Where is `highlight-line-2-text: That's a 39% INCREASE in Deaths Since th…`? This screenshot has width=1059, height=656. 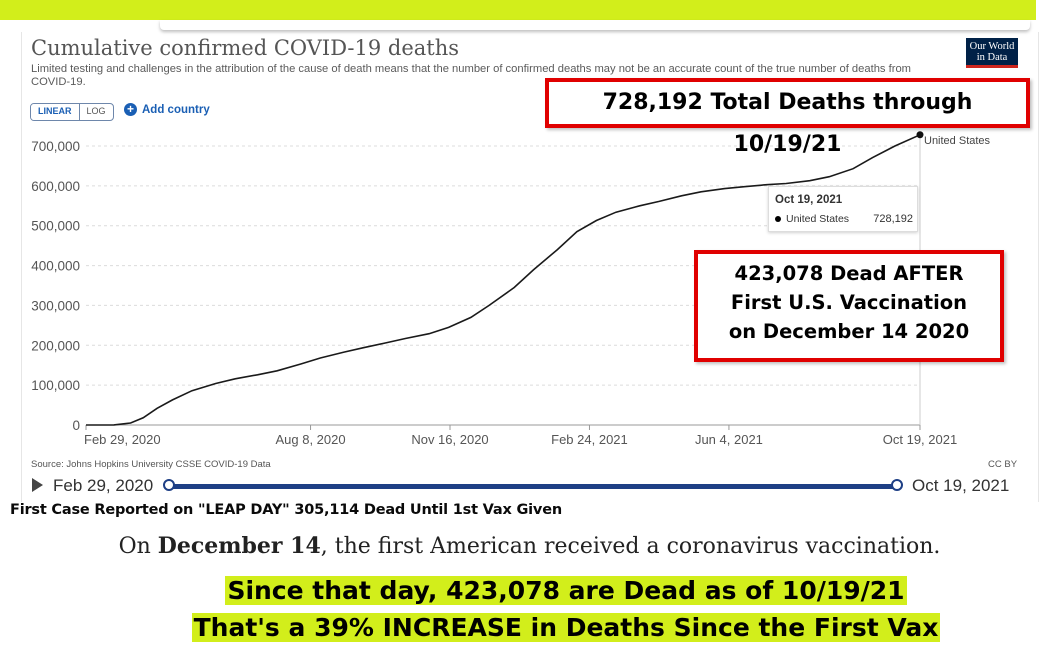 highlight-line-2-text: That's a 39% INCREASE in Deaths Since th… is located at coordinates (566, 627).